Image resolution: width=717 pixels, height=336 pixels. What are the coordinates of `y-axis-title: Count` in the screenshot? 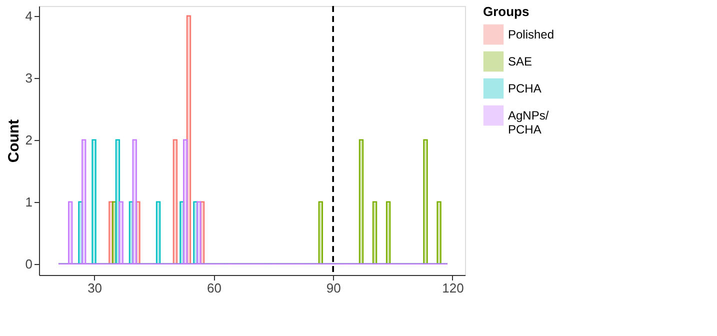 It's located at (13, 141).